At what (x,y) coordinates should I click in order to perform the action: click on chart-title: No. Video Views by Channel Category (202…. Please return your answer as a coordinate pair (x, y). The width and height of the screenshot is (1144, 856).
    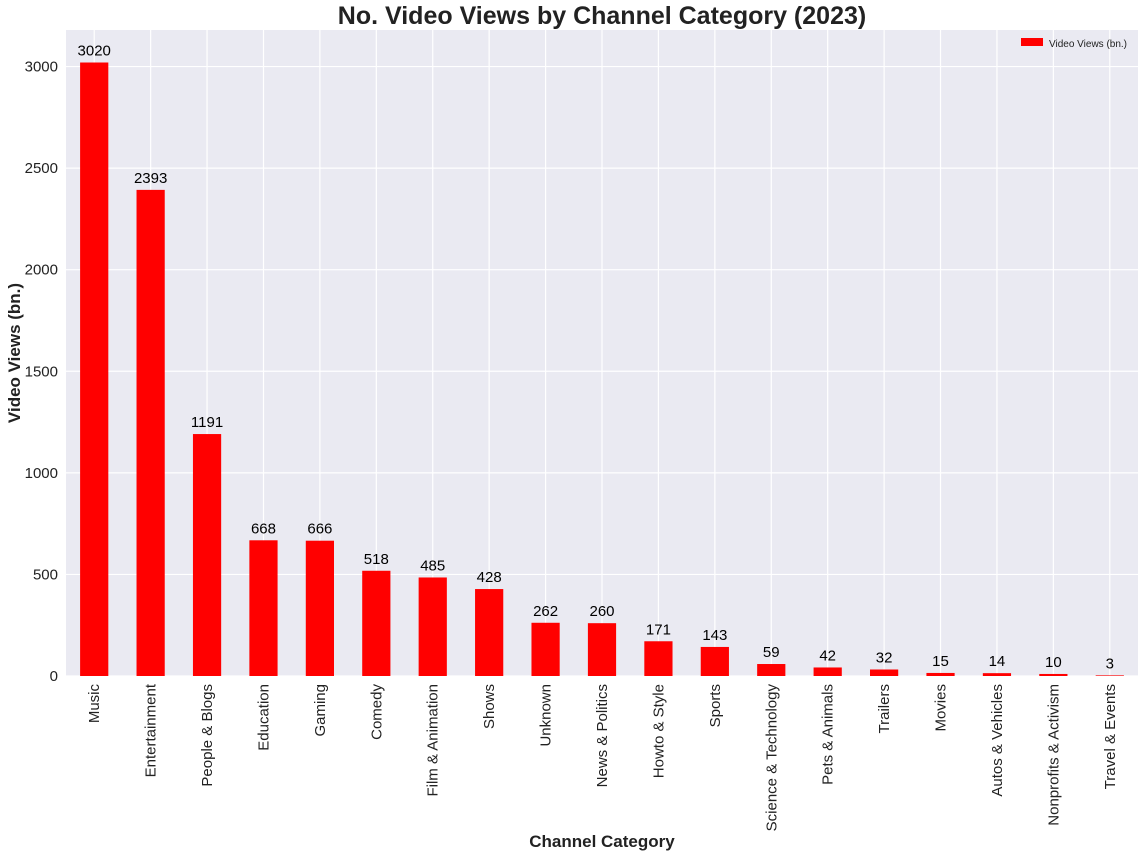
    Looking at the image, I should click on (602, 16).